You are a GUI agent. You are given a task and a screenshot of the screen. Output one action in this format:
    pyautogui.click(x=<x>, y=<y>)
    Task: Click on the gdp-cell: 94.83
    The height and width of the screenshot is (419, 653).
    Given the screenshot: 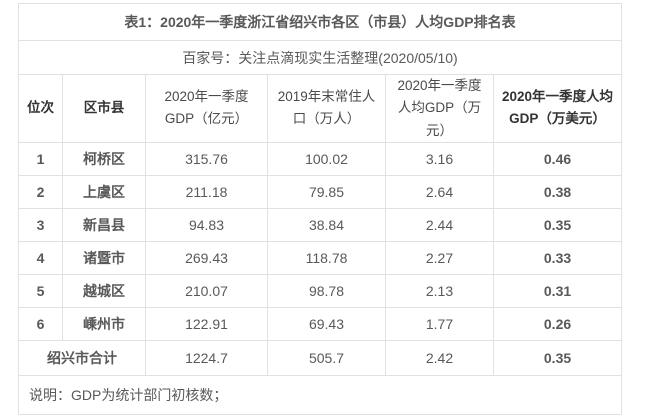 What is the action you would take?
    pyautogui.click(x=206, y=224)
    